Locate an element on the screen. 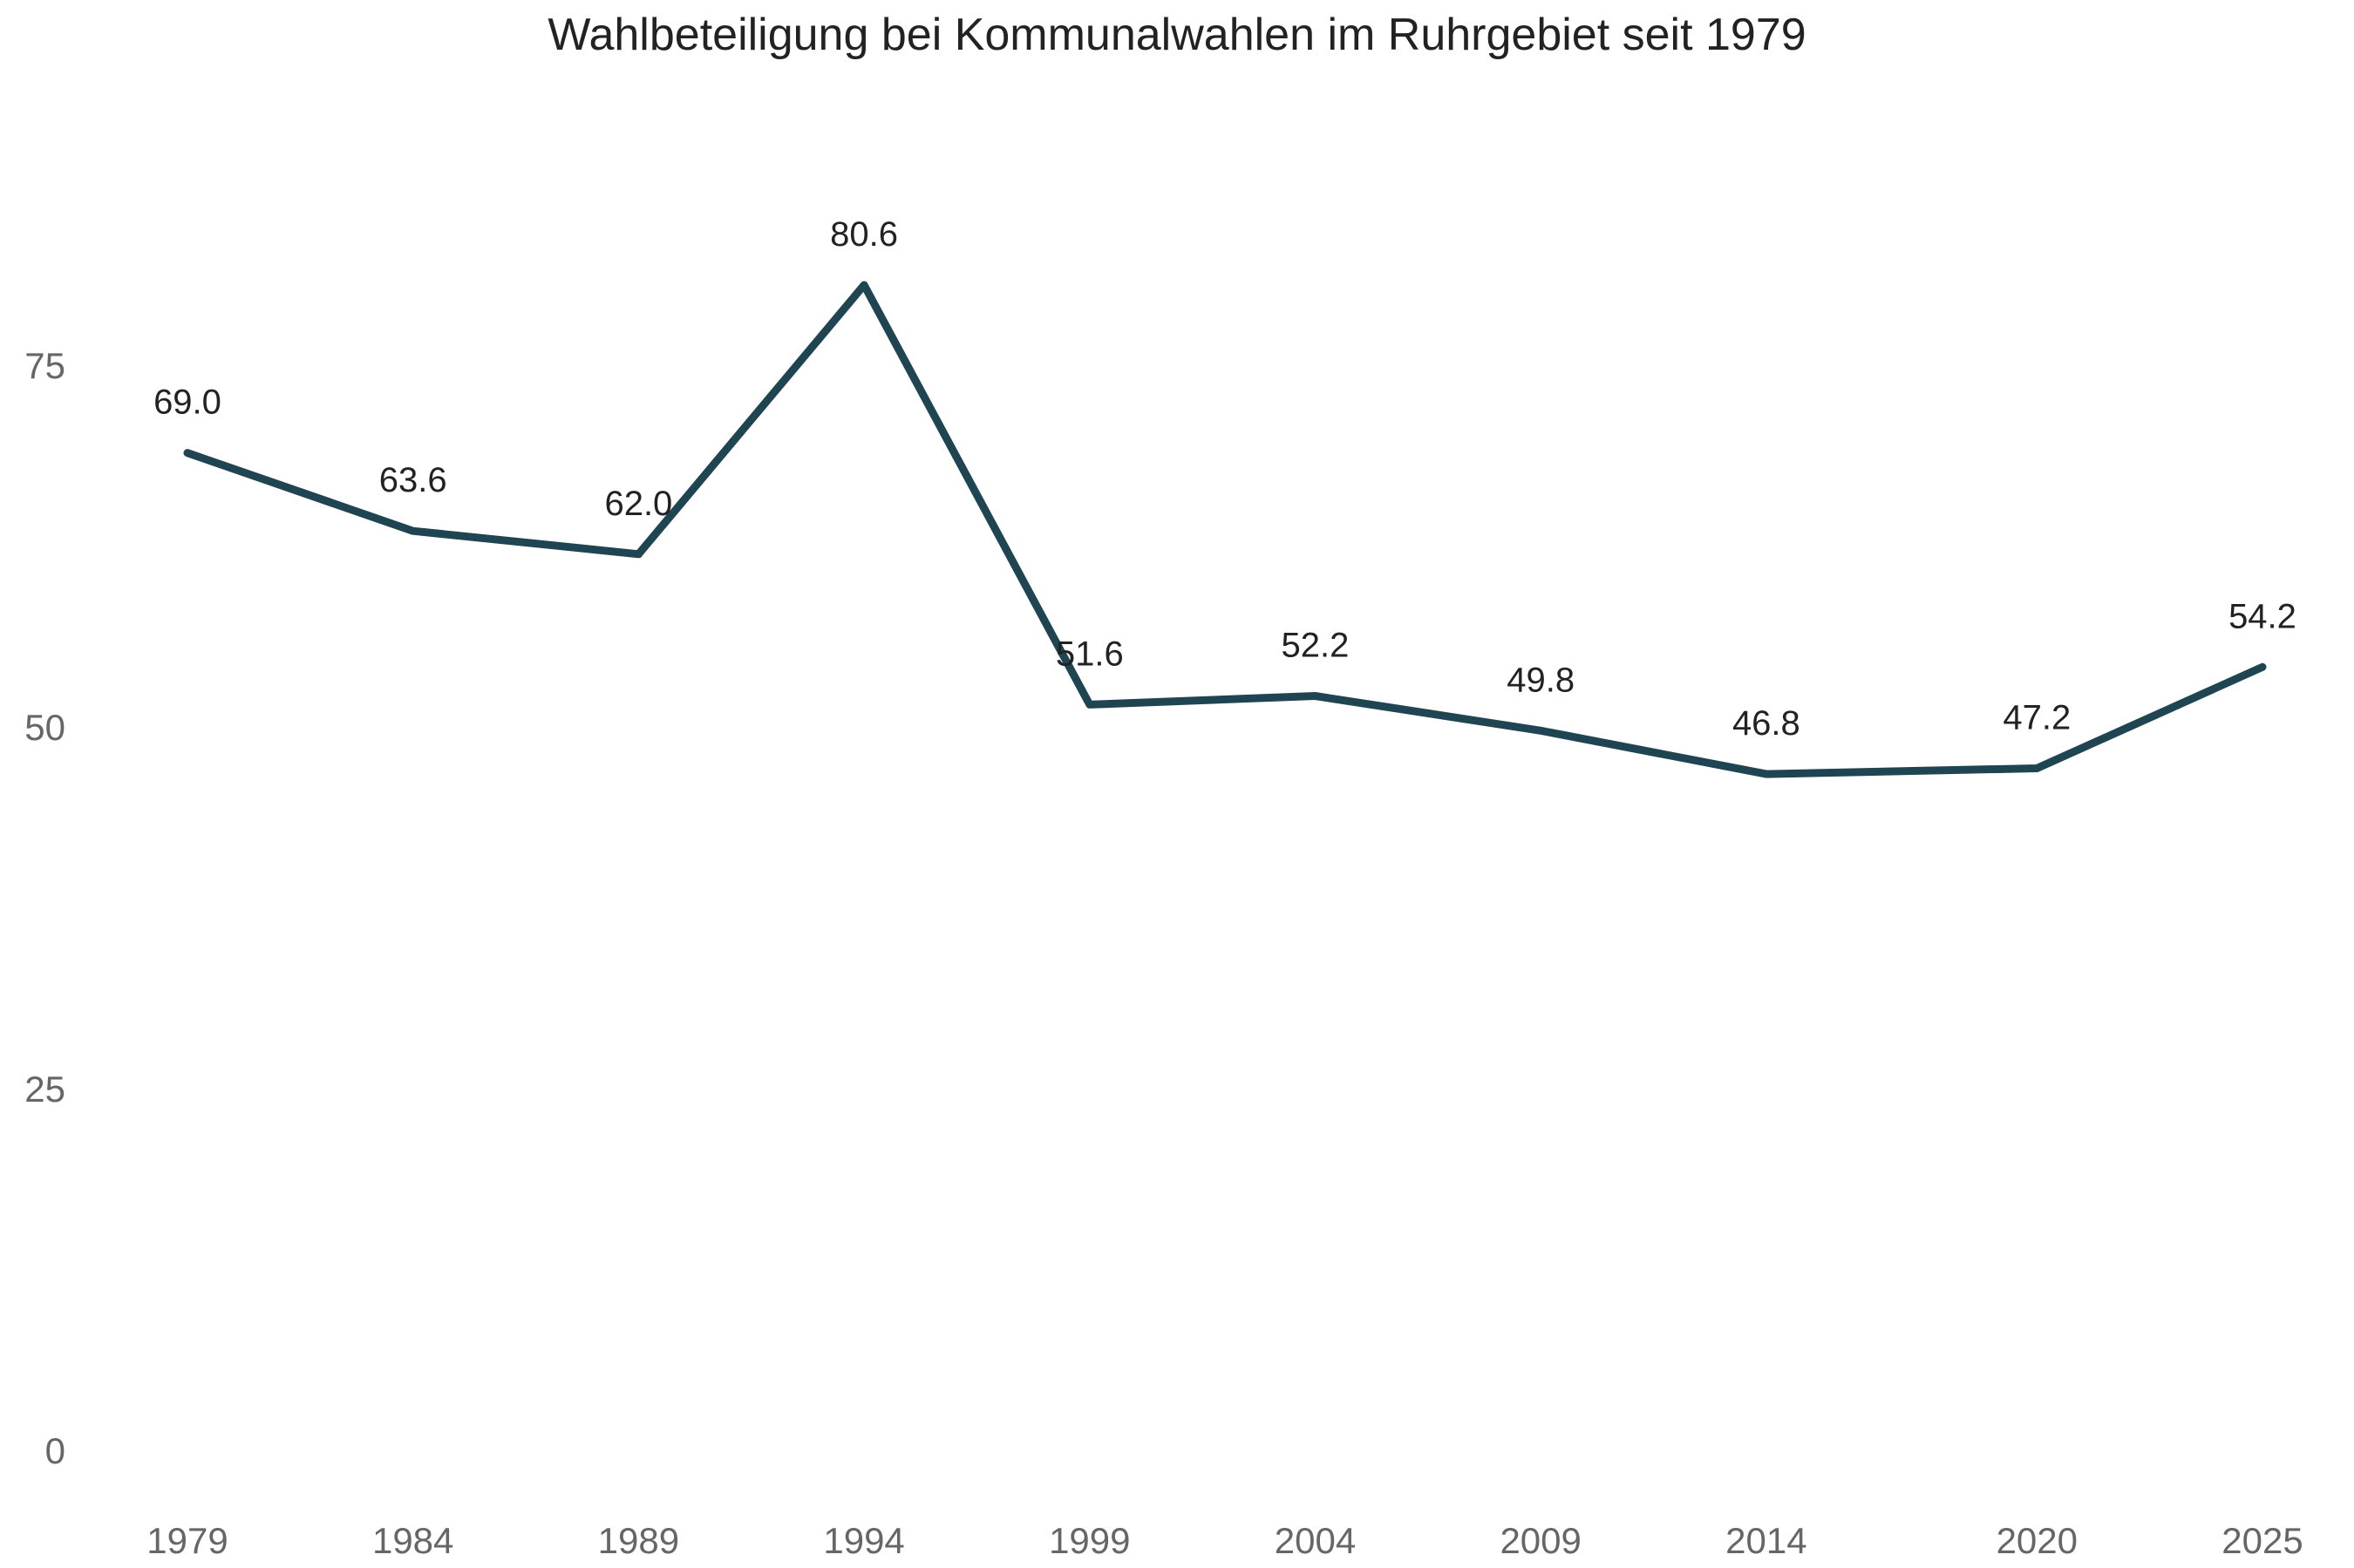 The height and width of the screenshot is (1568, 2354). y-tick-label: 0 is located at coordinates (55, 1450).